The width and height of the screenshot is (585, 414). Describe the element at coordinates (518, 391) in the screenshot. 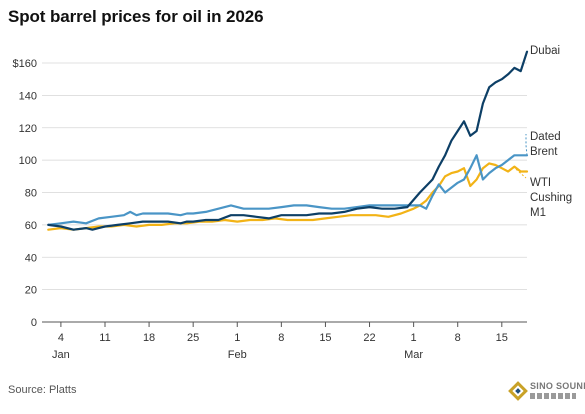

I see `watermark-logo-icon` at that location.